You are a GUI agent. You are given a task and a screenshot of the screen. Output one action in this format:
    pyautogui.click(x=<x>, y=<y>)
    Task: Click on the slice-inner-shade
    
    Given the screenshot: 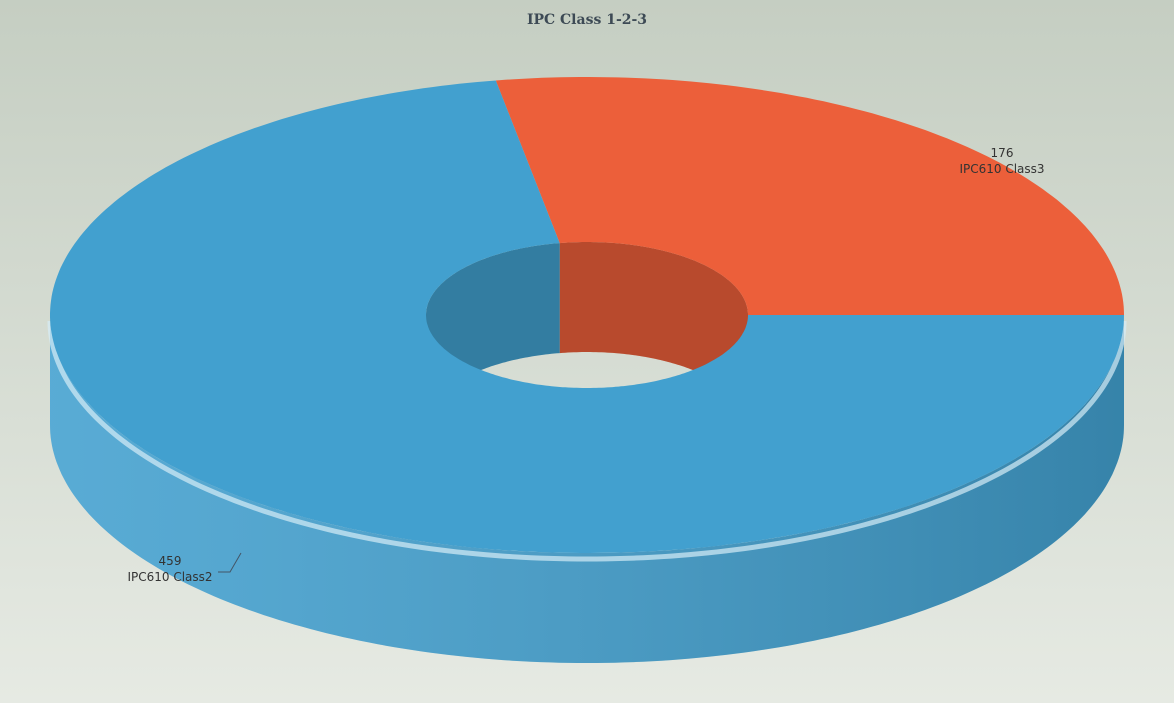 What is the action you would take?
    pyautogui.click(x=653, y=333)
    